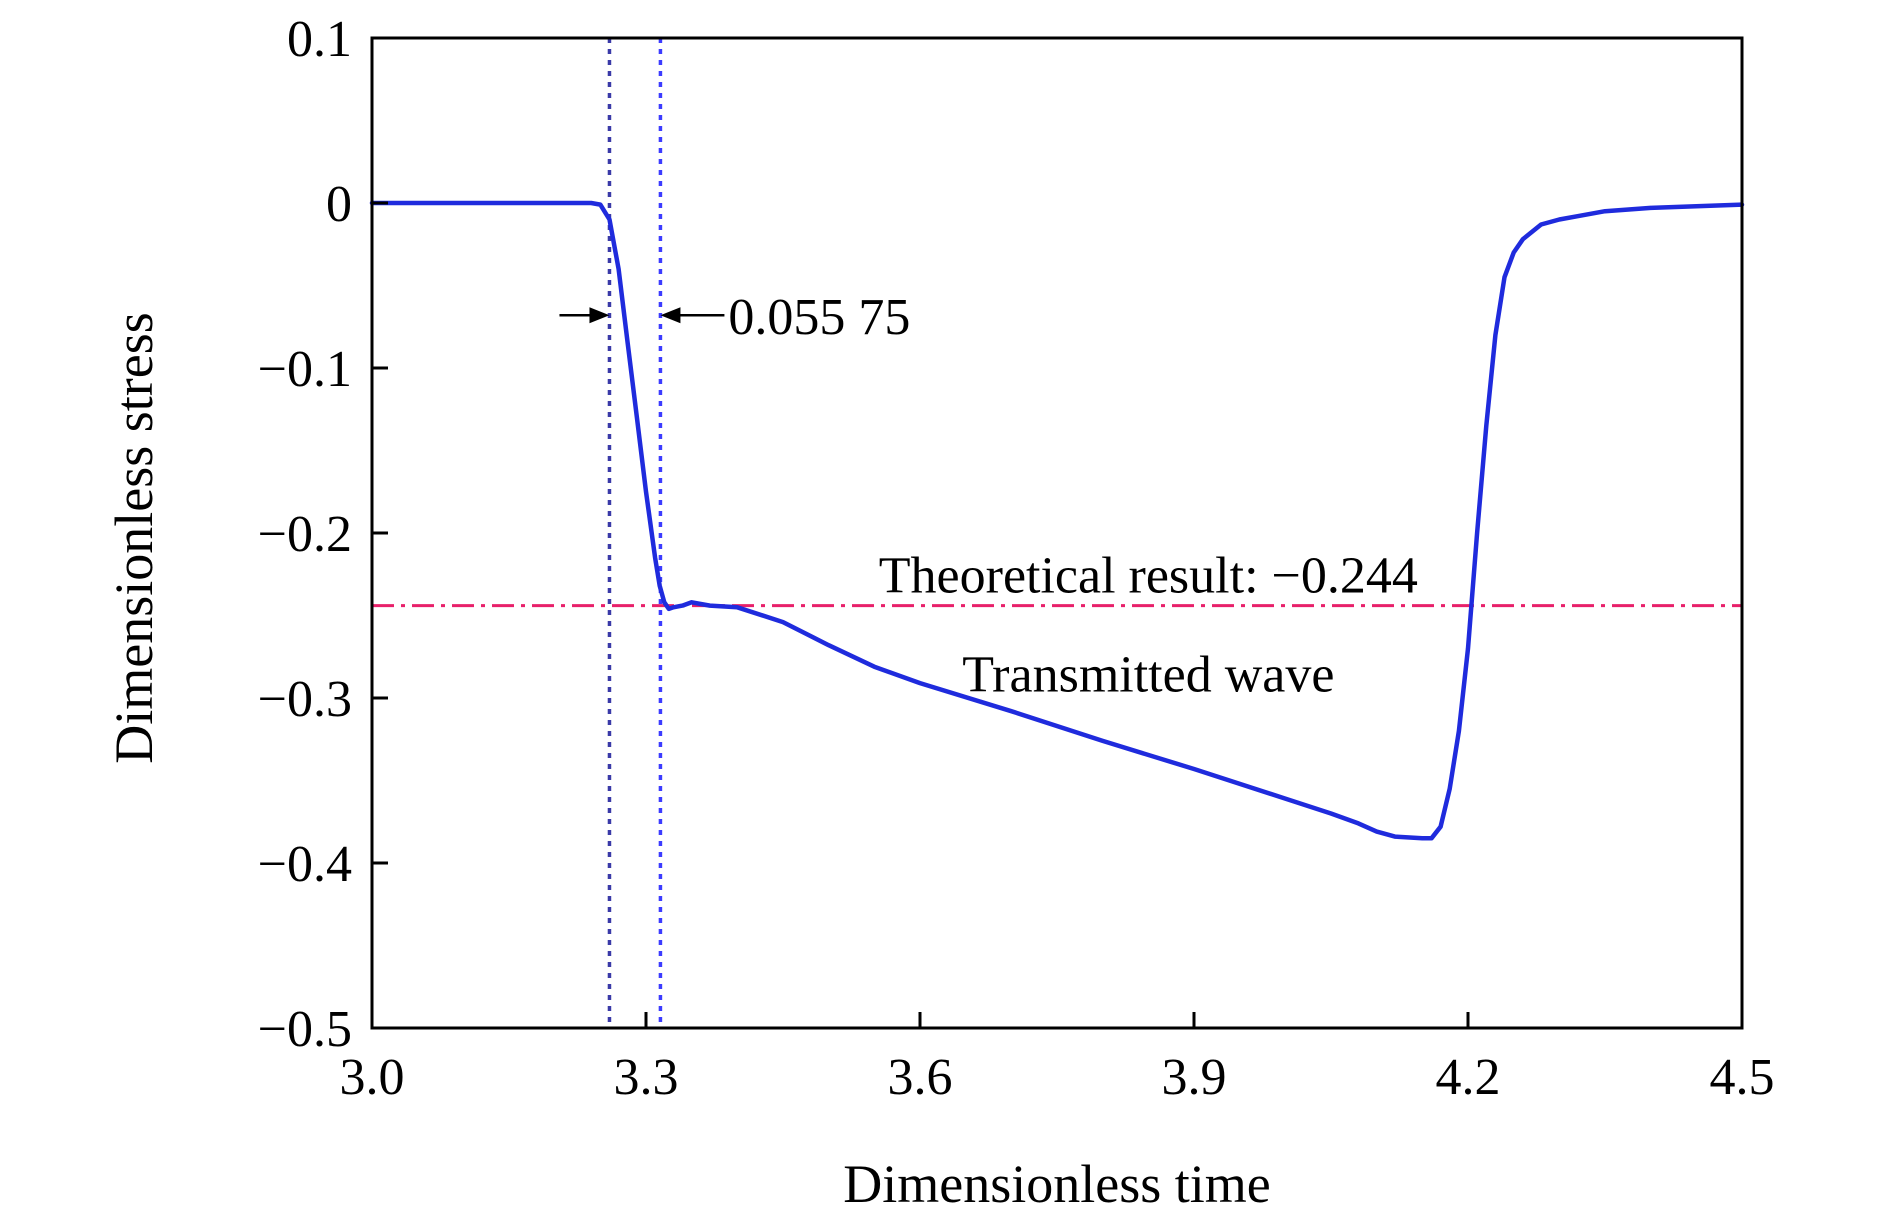  I want to click on interval-label: 0.055 75, so click(819, 317).